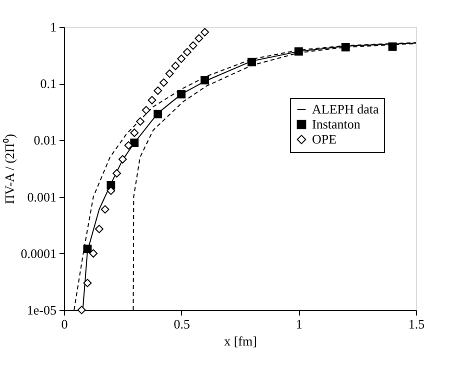  Describe the element at coordinates (346, 109) in the screenshot. I see `legend-label: ALEPH data` at that location.